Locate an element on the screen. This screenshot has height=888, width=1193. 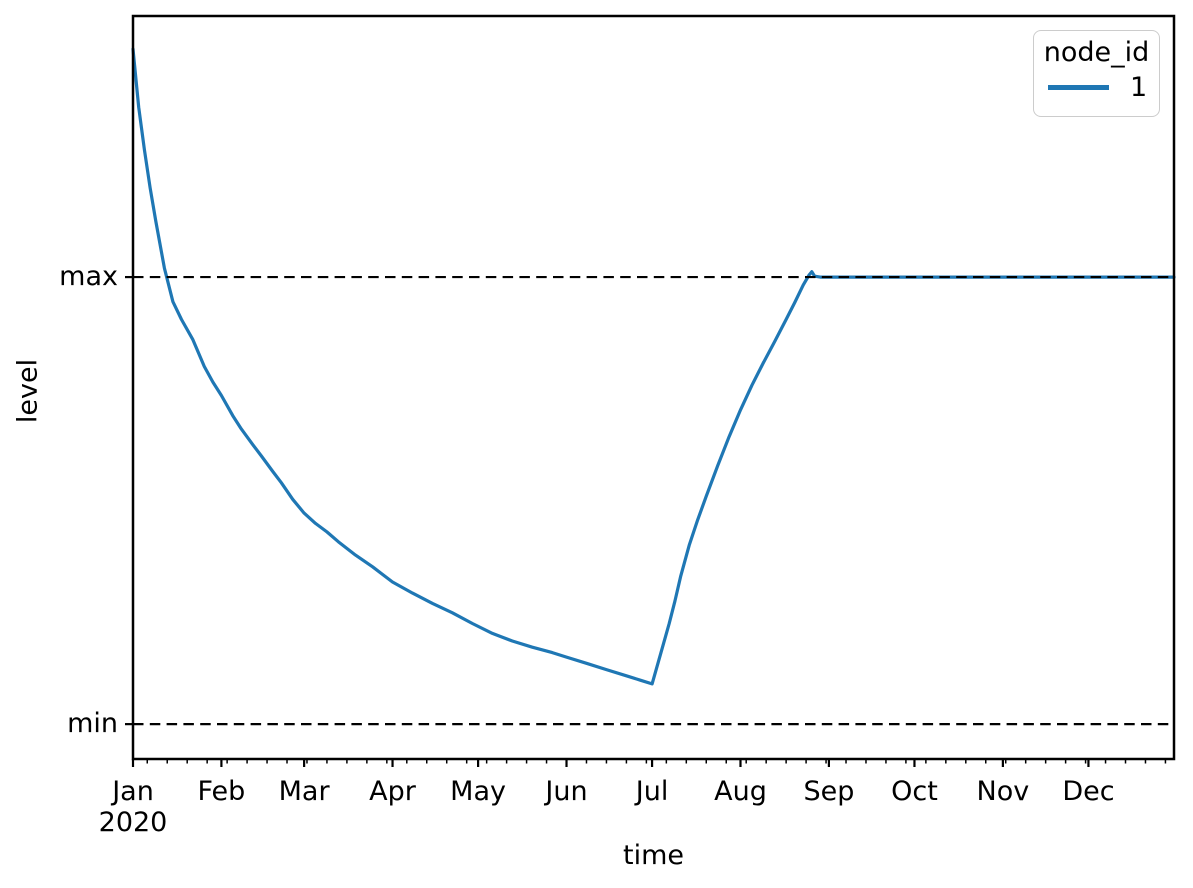
x-tick-label-dec: Dec is located at coordinates (1088, 791).